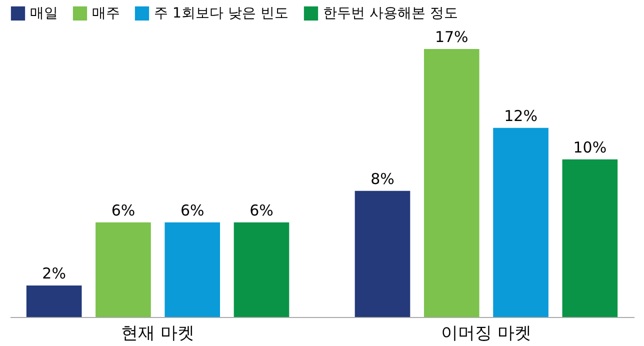 The image size is (644, 346). What do you see at coordinates (521, 115) in the screenshot?
I see `data-label: 12%` at bounding box center [521, 115].